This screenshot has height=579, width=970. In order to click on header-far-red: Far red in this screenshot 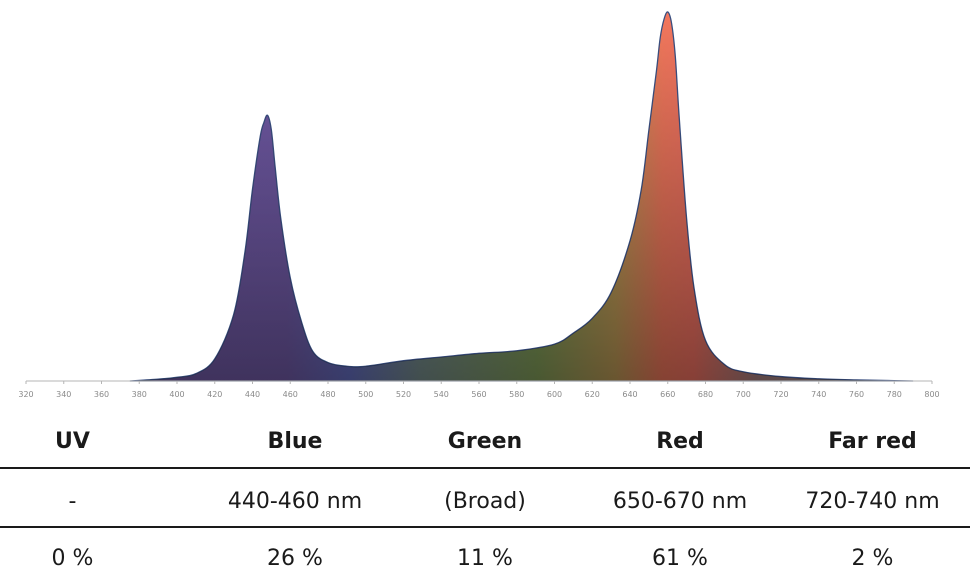, I will do `click(872, 441)`.